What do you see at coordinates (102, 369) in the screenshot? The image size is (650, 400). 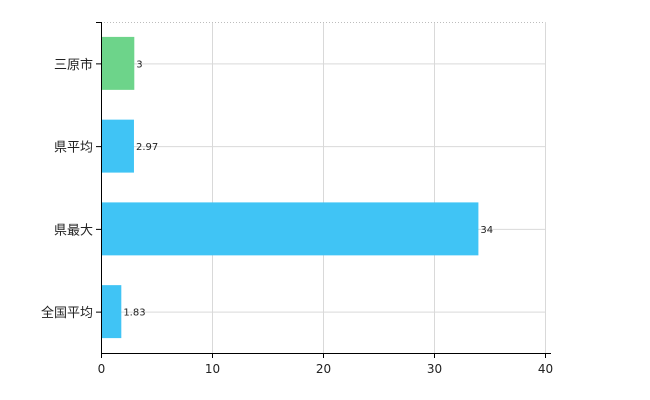 I see `x-tick-label: 0` at bounding box center [102, 369].